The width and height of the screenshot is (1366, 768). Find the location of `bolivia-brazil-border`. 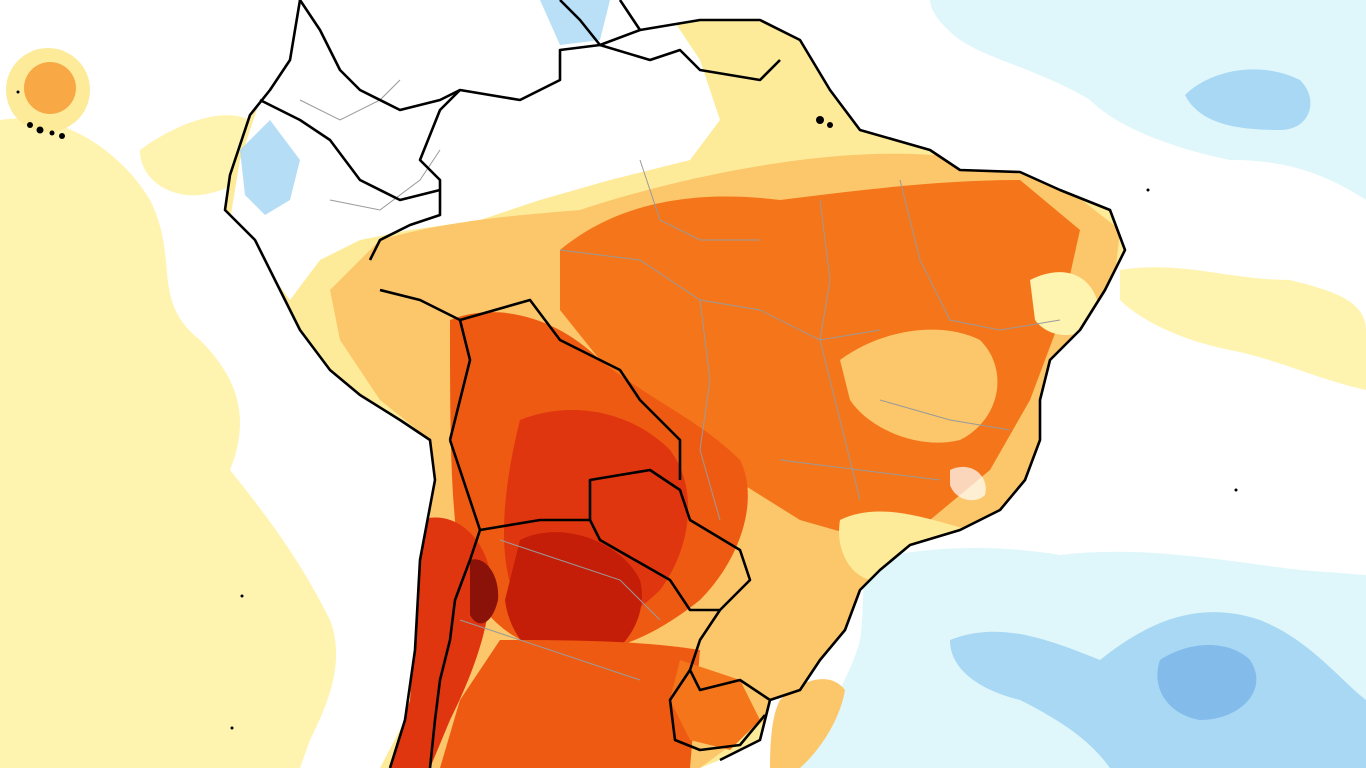

bolivia-brazil-border is located at coordinates (570, 389).